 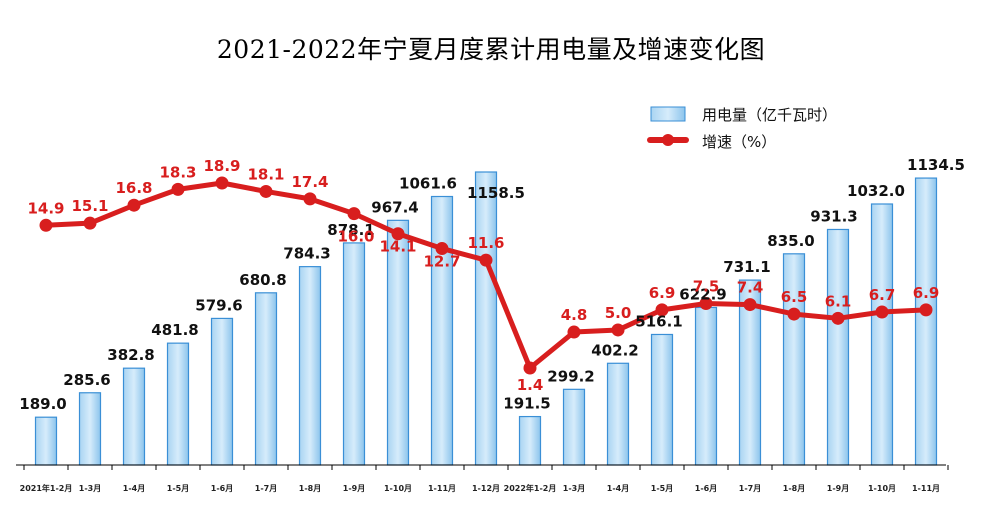 What do you see at coordinates (926, 488) in the screenshot?
I see `x-tick-label-20: 1-11月` at bounding box center [926, 488].